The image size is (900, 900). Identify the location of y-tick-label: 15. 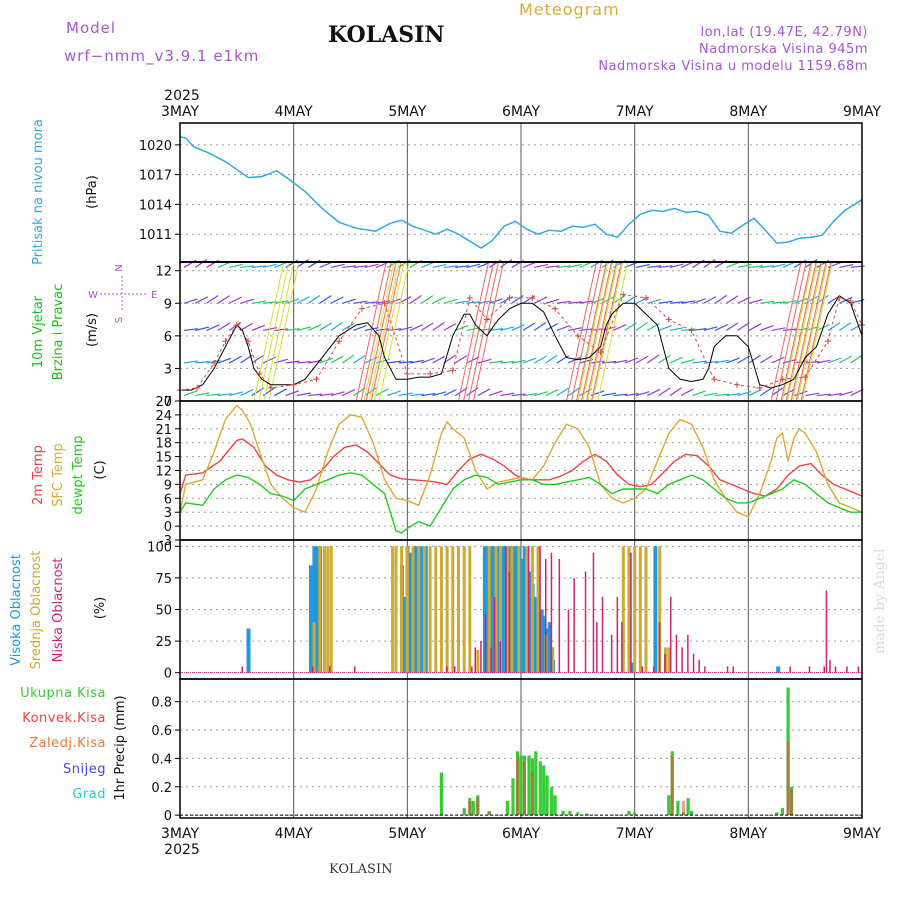
(163, 458).